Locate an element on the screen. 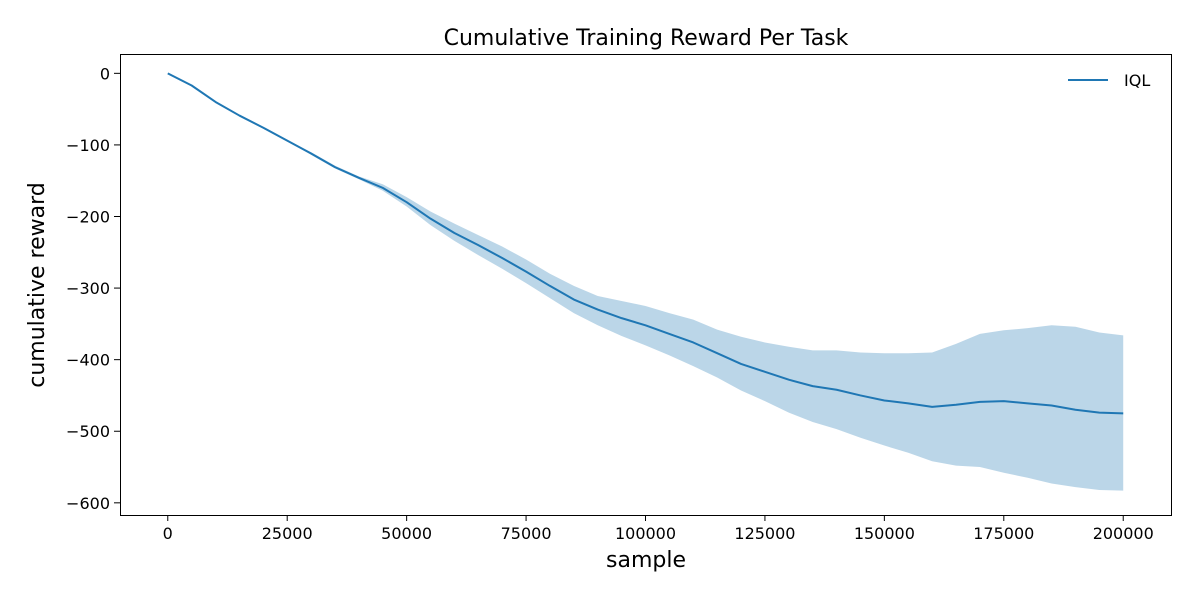  x-tick-label: 175000 is located at coordinates (1003, 533).